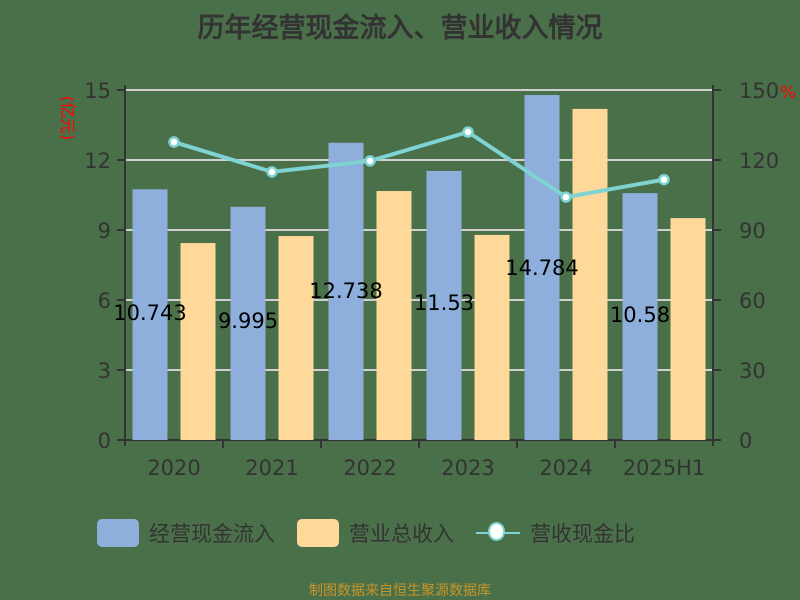 The width and height of the screenshot is (800, 600). What do you see at coordinates (664, 179) in the screenshot?
I see `ratio-point-2025H1` at bounding box center [664, 179].